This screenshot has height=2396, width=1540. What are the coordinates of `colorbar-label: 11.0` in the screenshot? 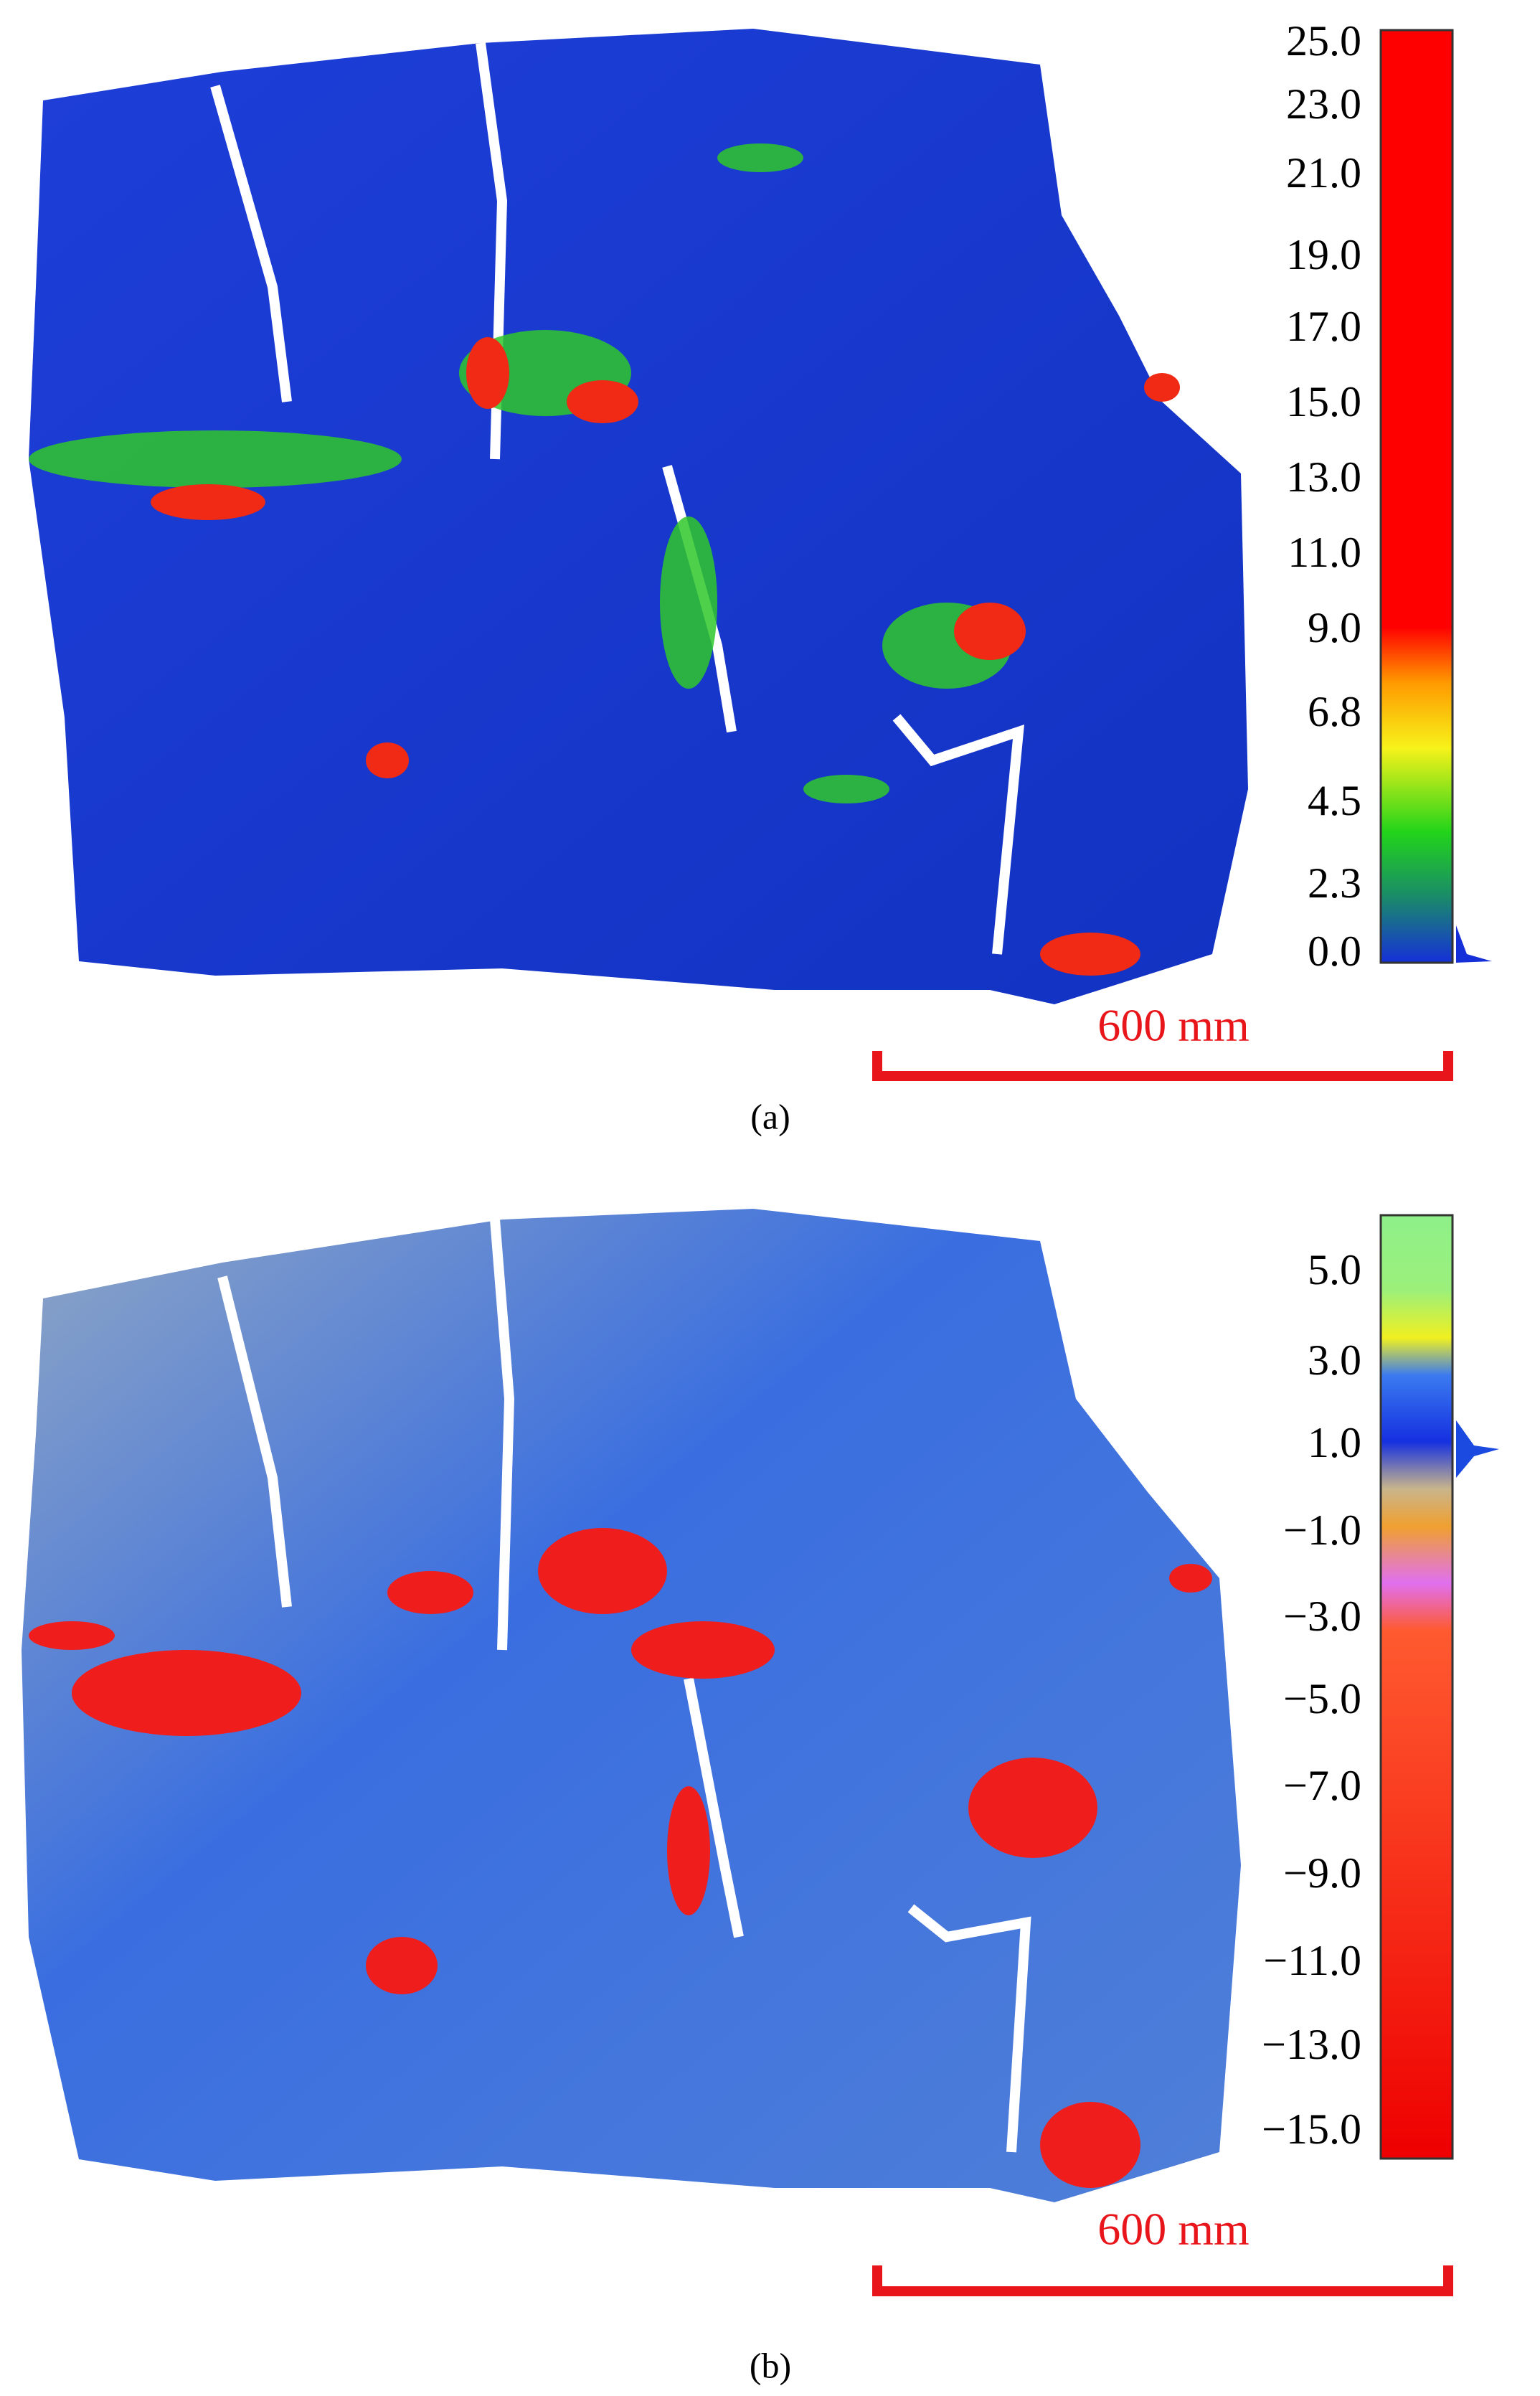 It's located at (1324, 552).